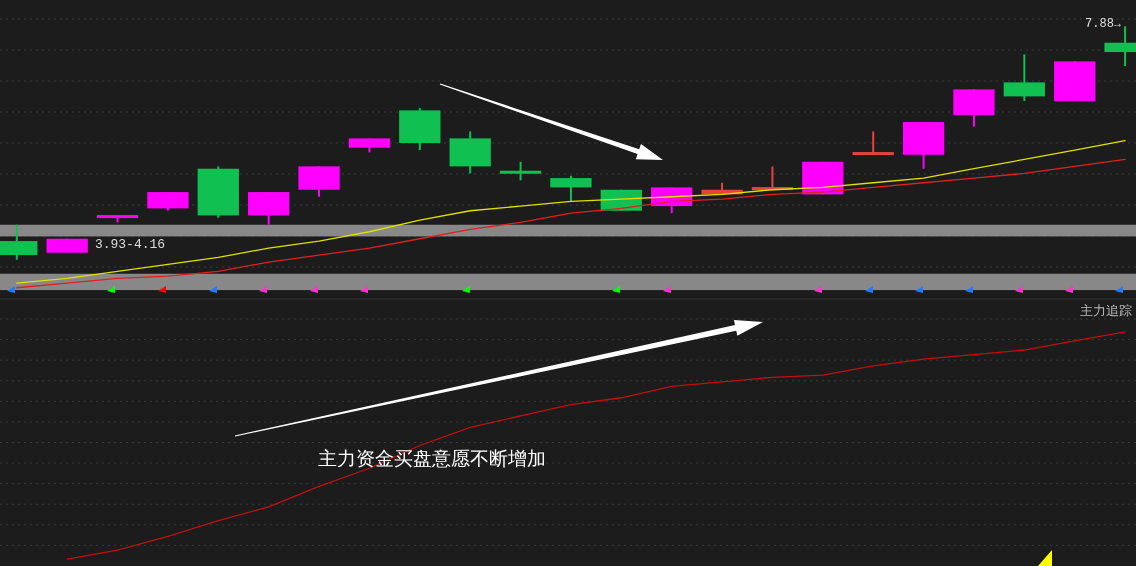  What do you see at coordinates (130, 245) in the screenshot?
I see `band-label: 3.93-4.16` at bounding box center [130, 245].